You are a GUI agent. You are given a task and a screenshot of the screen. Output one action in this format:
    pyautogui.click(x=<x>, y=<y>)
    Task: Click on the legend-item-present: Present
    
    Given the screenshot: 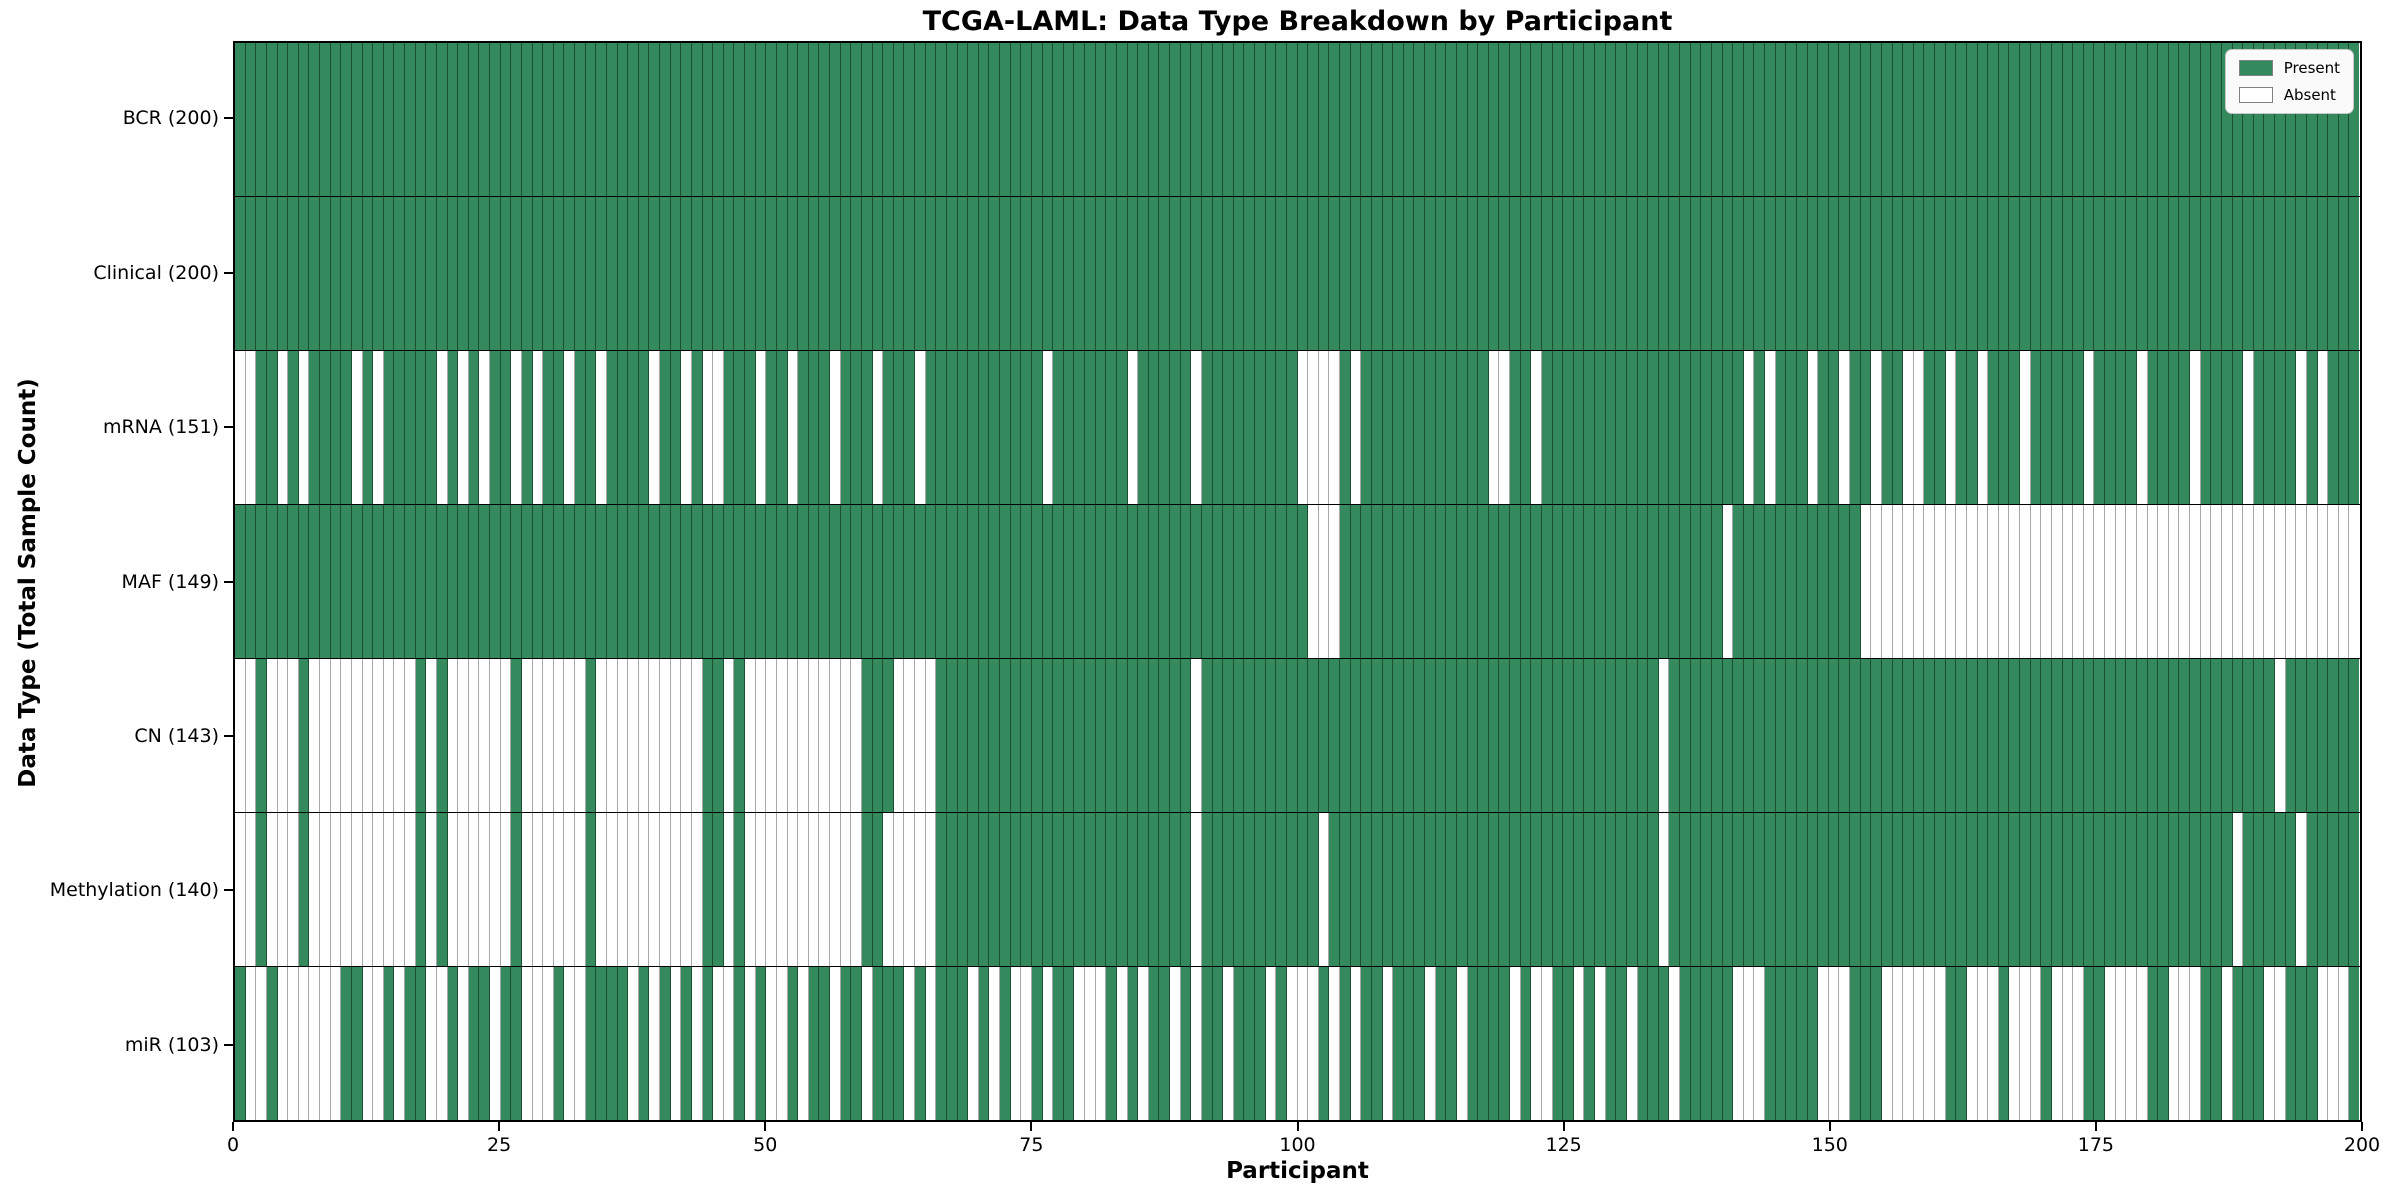 What is the action you would take?
    pyautogui.click(x=2289, y=68)
    